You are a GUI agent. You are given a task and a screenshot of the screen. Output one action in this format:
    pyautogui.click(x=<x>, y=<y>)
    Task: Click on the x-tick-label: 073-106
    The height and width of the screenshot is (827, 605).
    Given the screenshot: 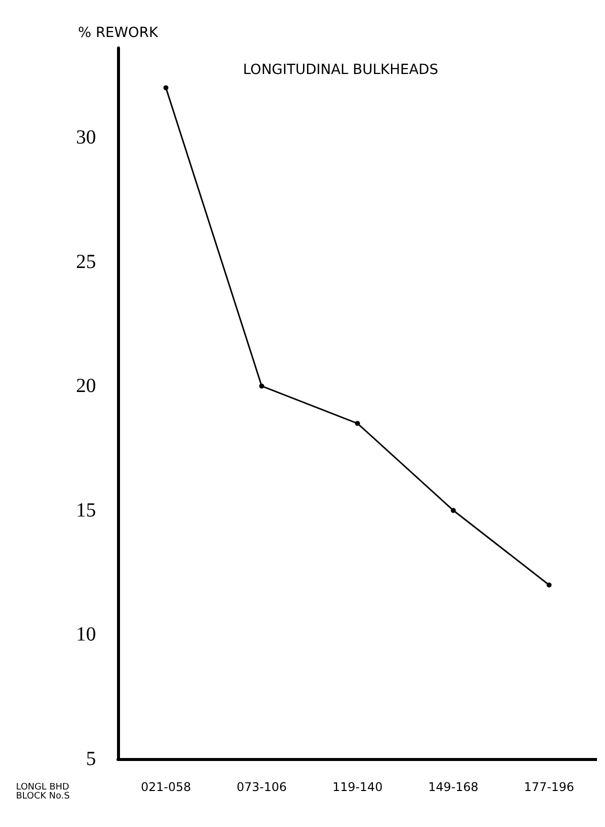 What is the action you would take?
    pyautogui.click(x=261, y=787)
    